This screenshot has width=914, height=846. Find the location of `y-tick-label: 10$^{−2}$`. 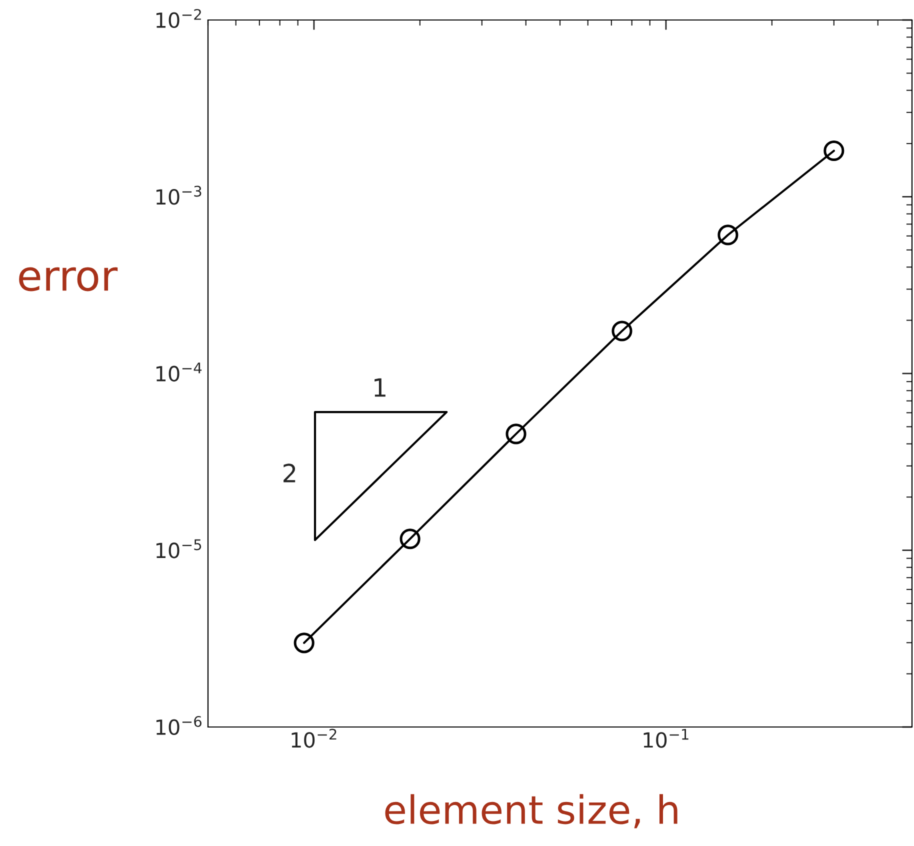

y-tick-label: 10$^{−2}$ is located at coordinates (178, 18).